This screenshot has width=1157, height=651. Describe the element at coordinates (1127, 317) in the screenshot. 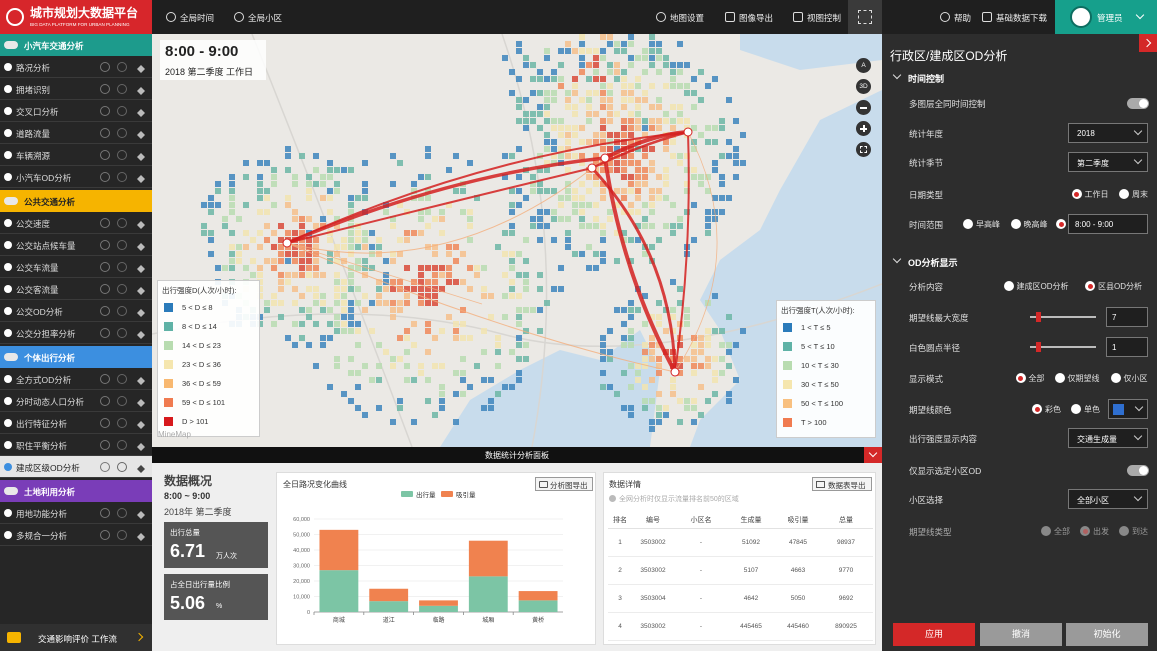

I see `number-input: 7` at that location.